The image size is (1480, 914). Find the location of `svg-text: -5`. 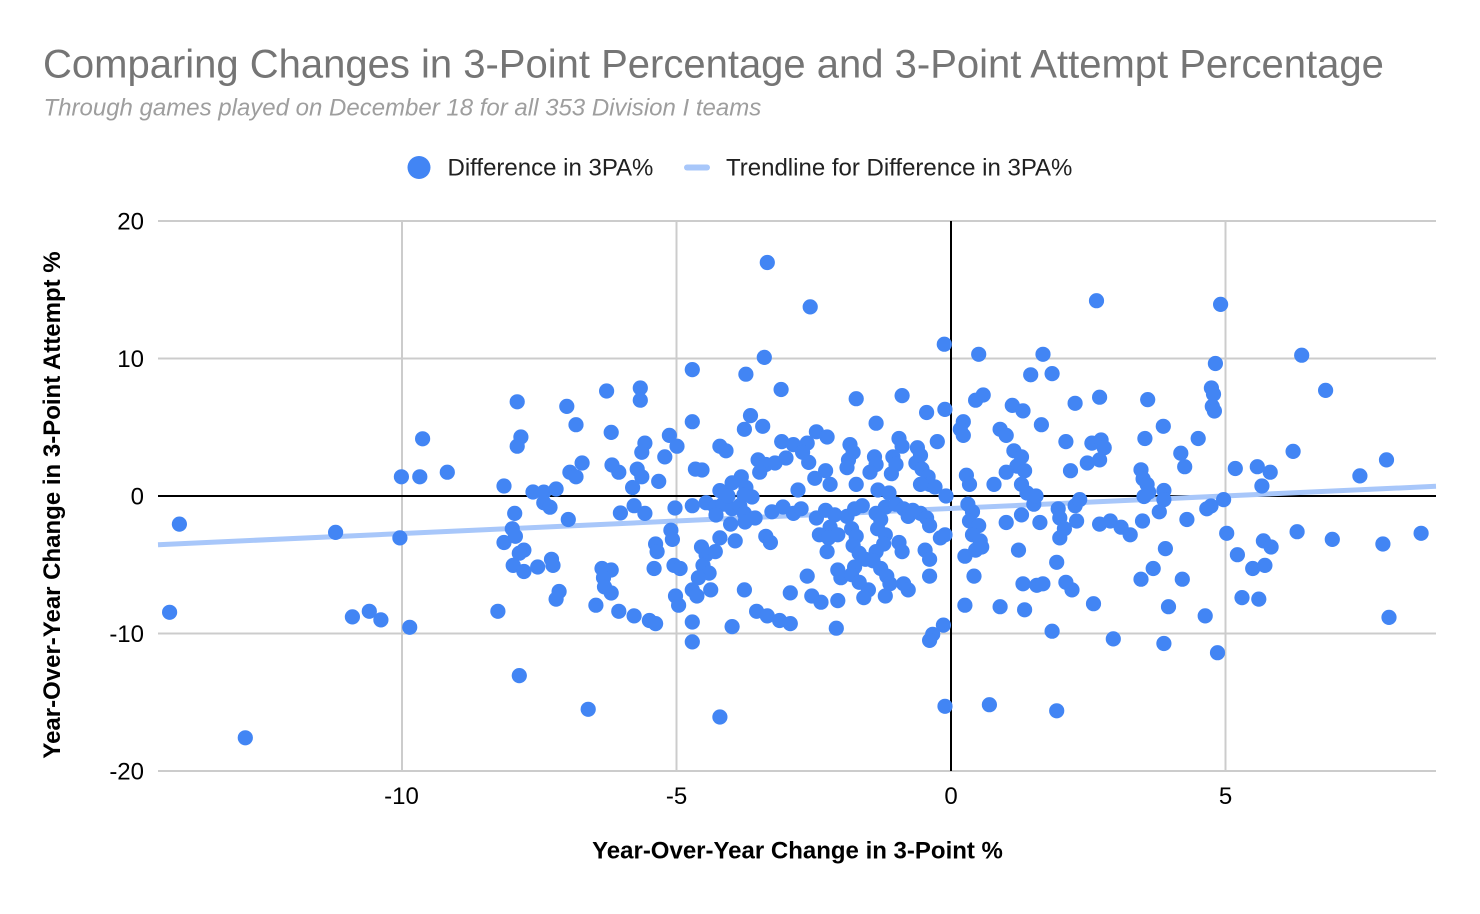

svg-text: -5 is located at coordinates (676, 796).